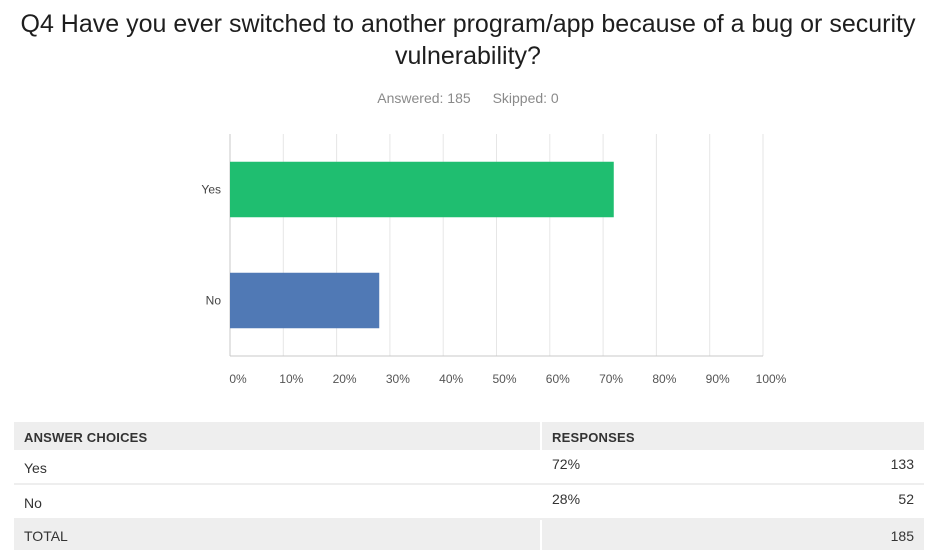  I want to click on x-tick-label: 100%, so click(771, 379).